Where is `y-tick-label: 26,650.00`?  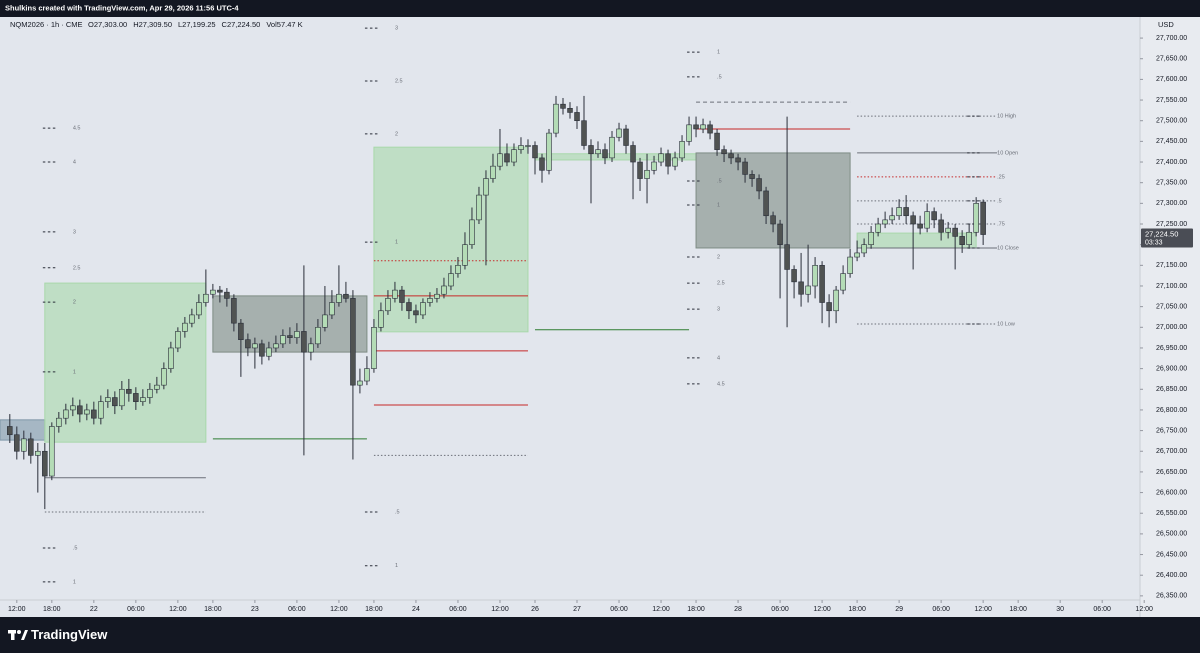 y-tick-label: 26,650.00 is located at coordinates (1171, 472).